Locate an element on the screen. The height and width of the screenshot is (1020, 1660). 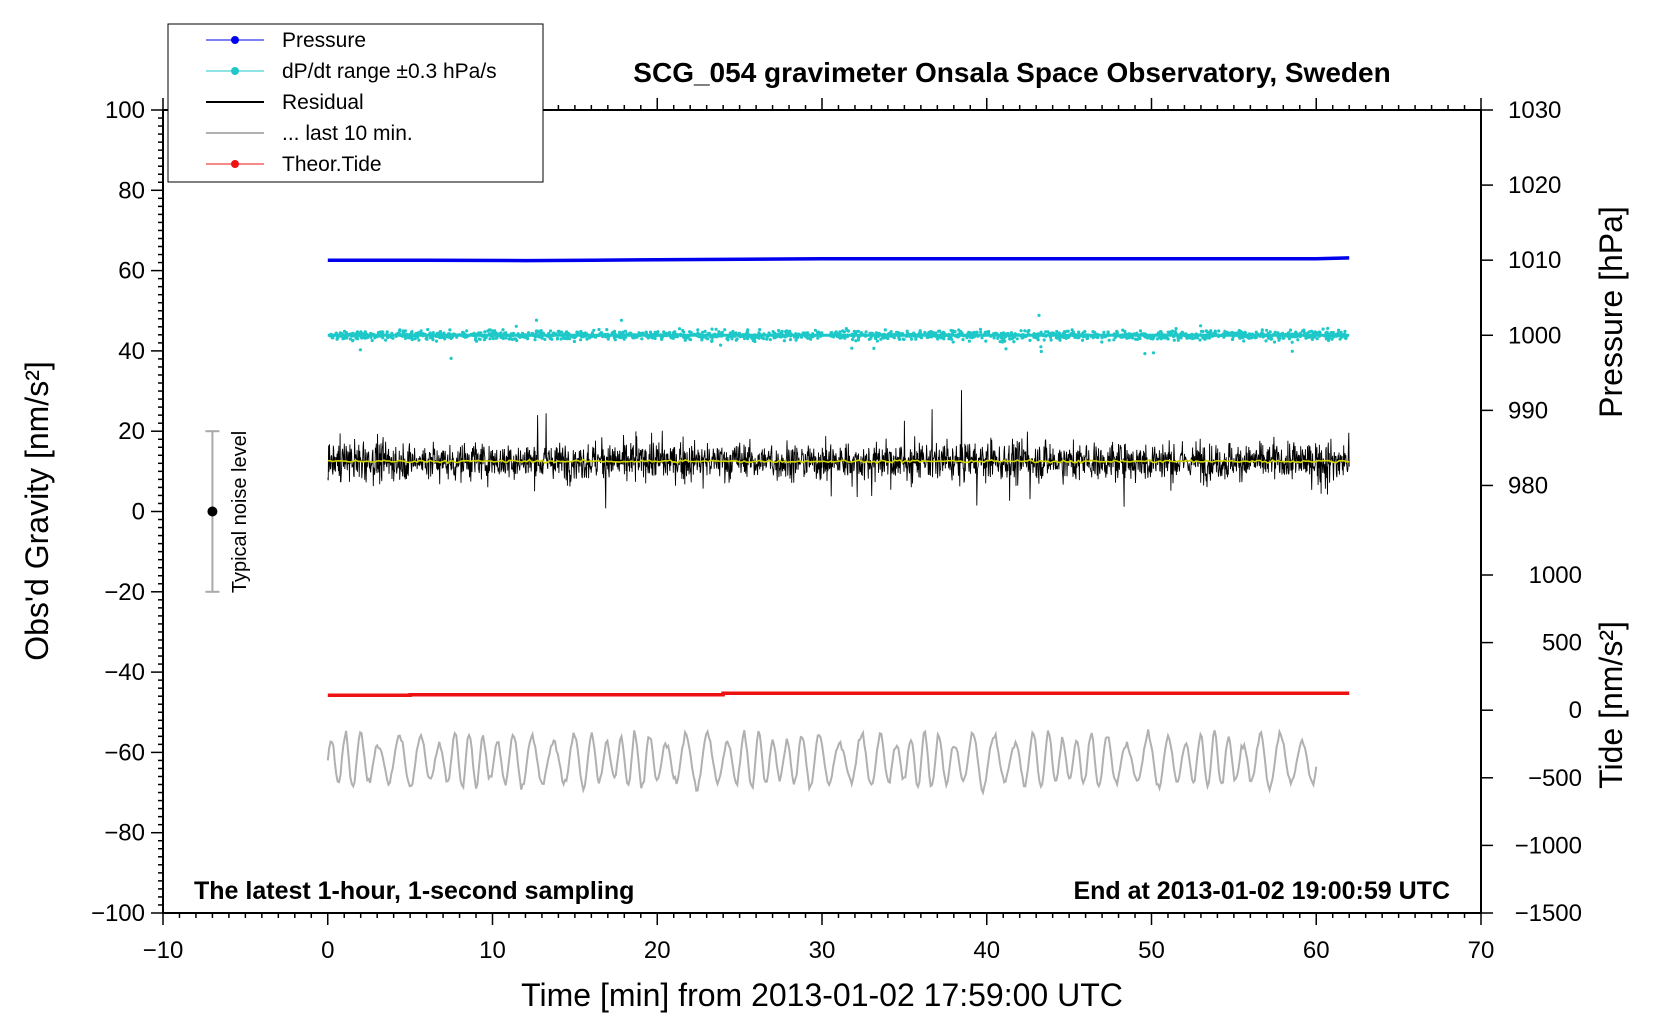
pressure-tick-label: 990 is located at coordinates (1528, 410).